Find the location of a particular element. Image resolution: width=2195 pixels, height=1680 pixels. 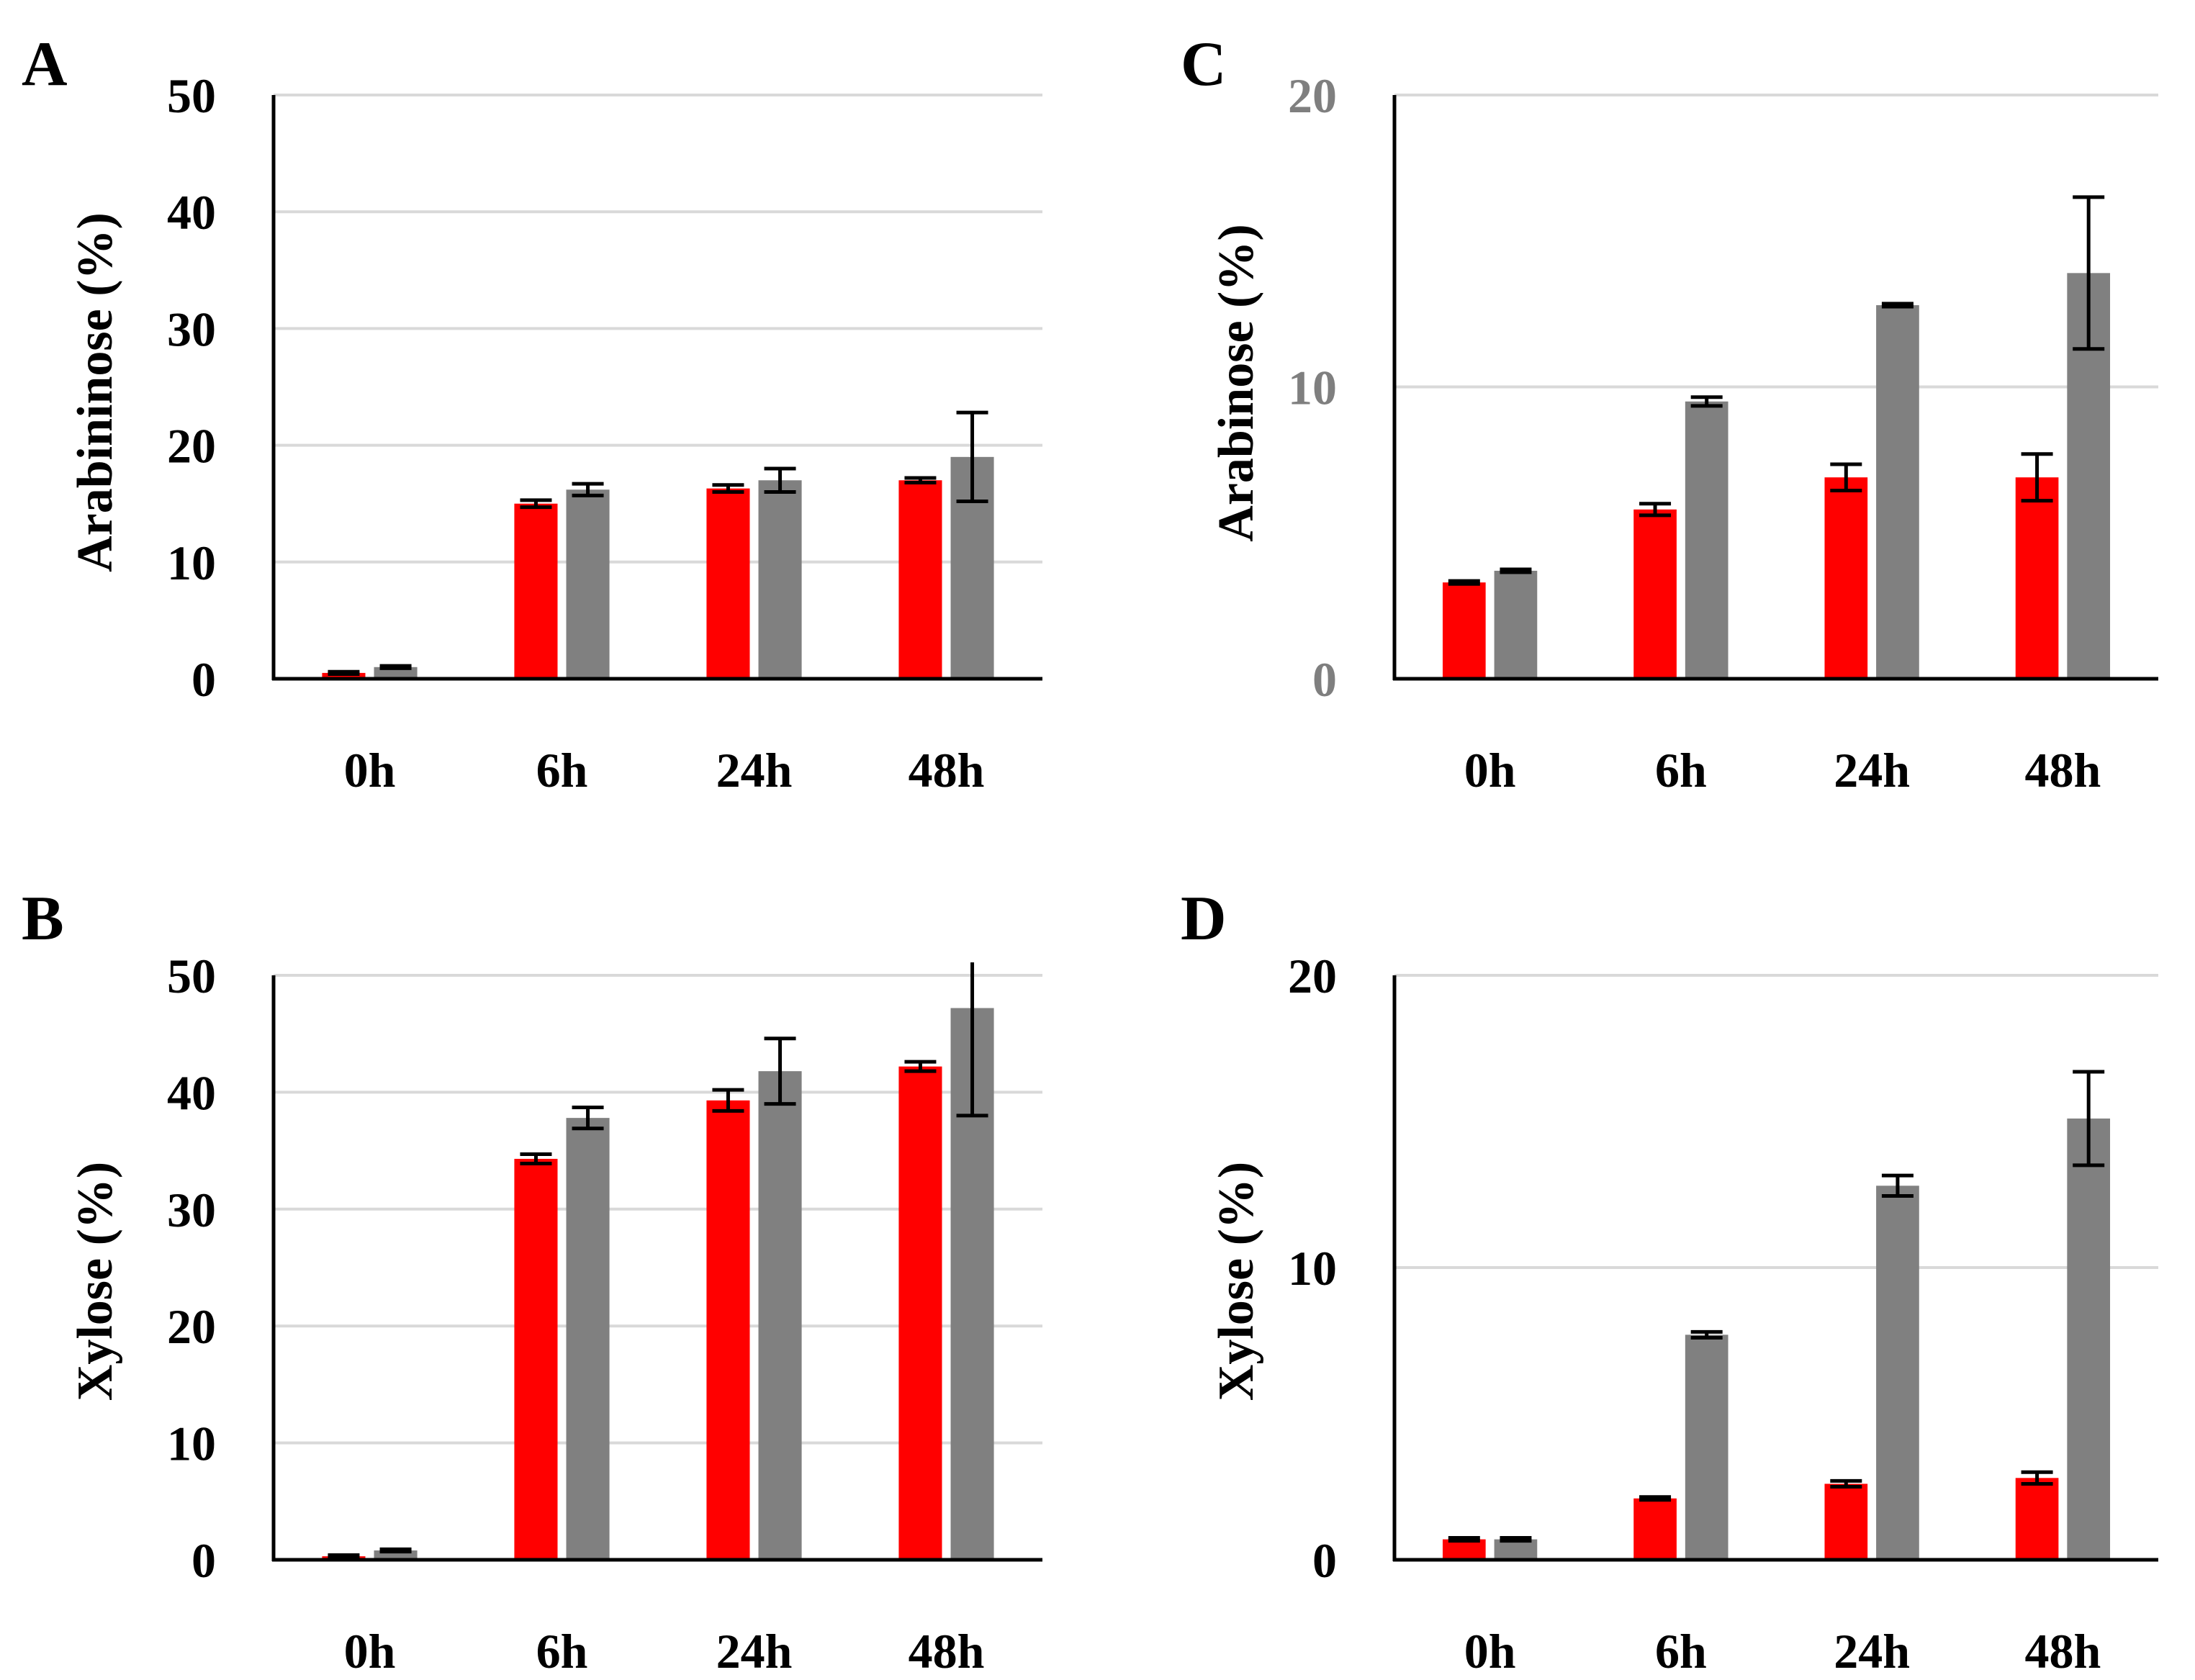

panel-d-bar-48h-red is located at coordinates (2037, 1519).